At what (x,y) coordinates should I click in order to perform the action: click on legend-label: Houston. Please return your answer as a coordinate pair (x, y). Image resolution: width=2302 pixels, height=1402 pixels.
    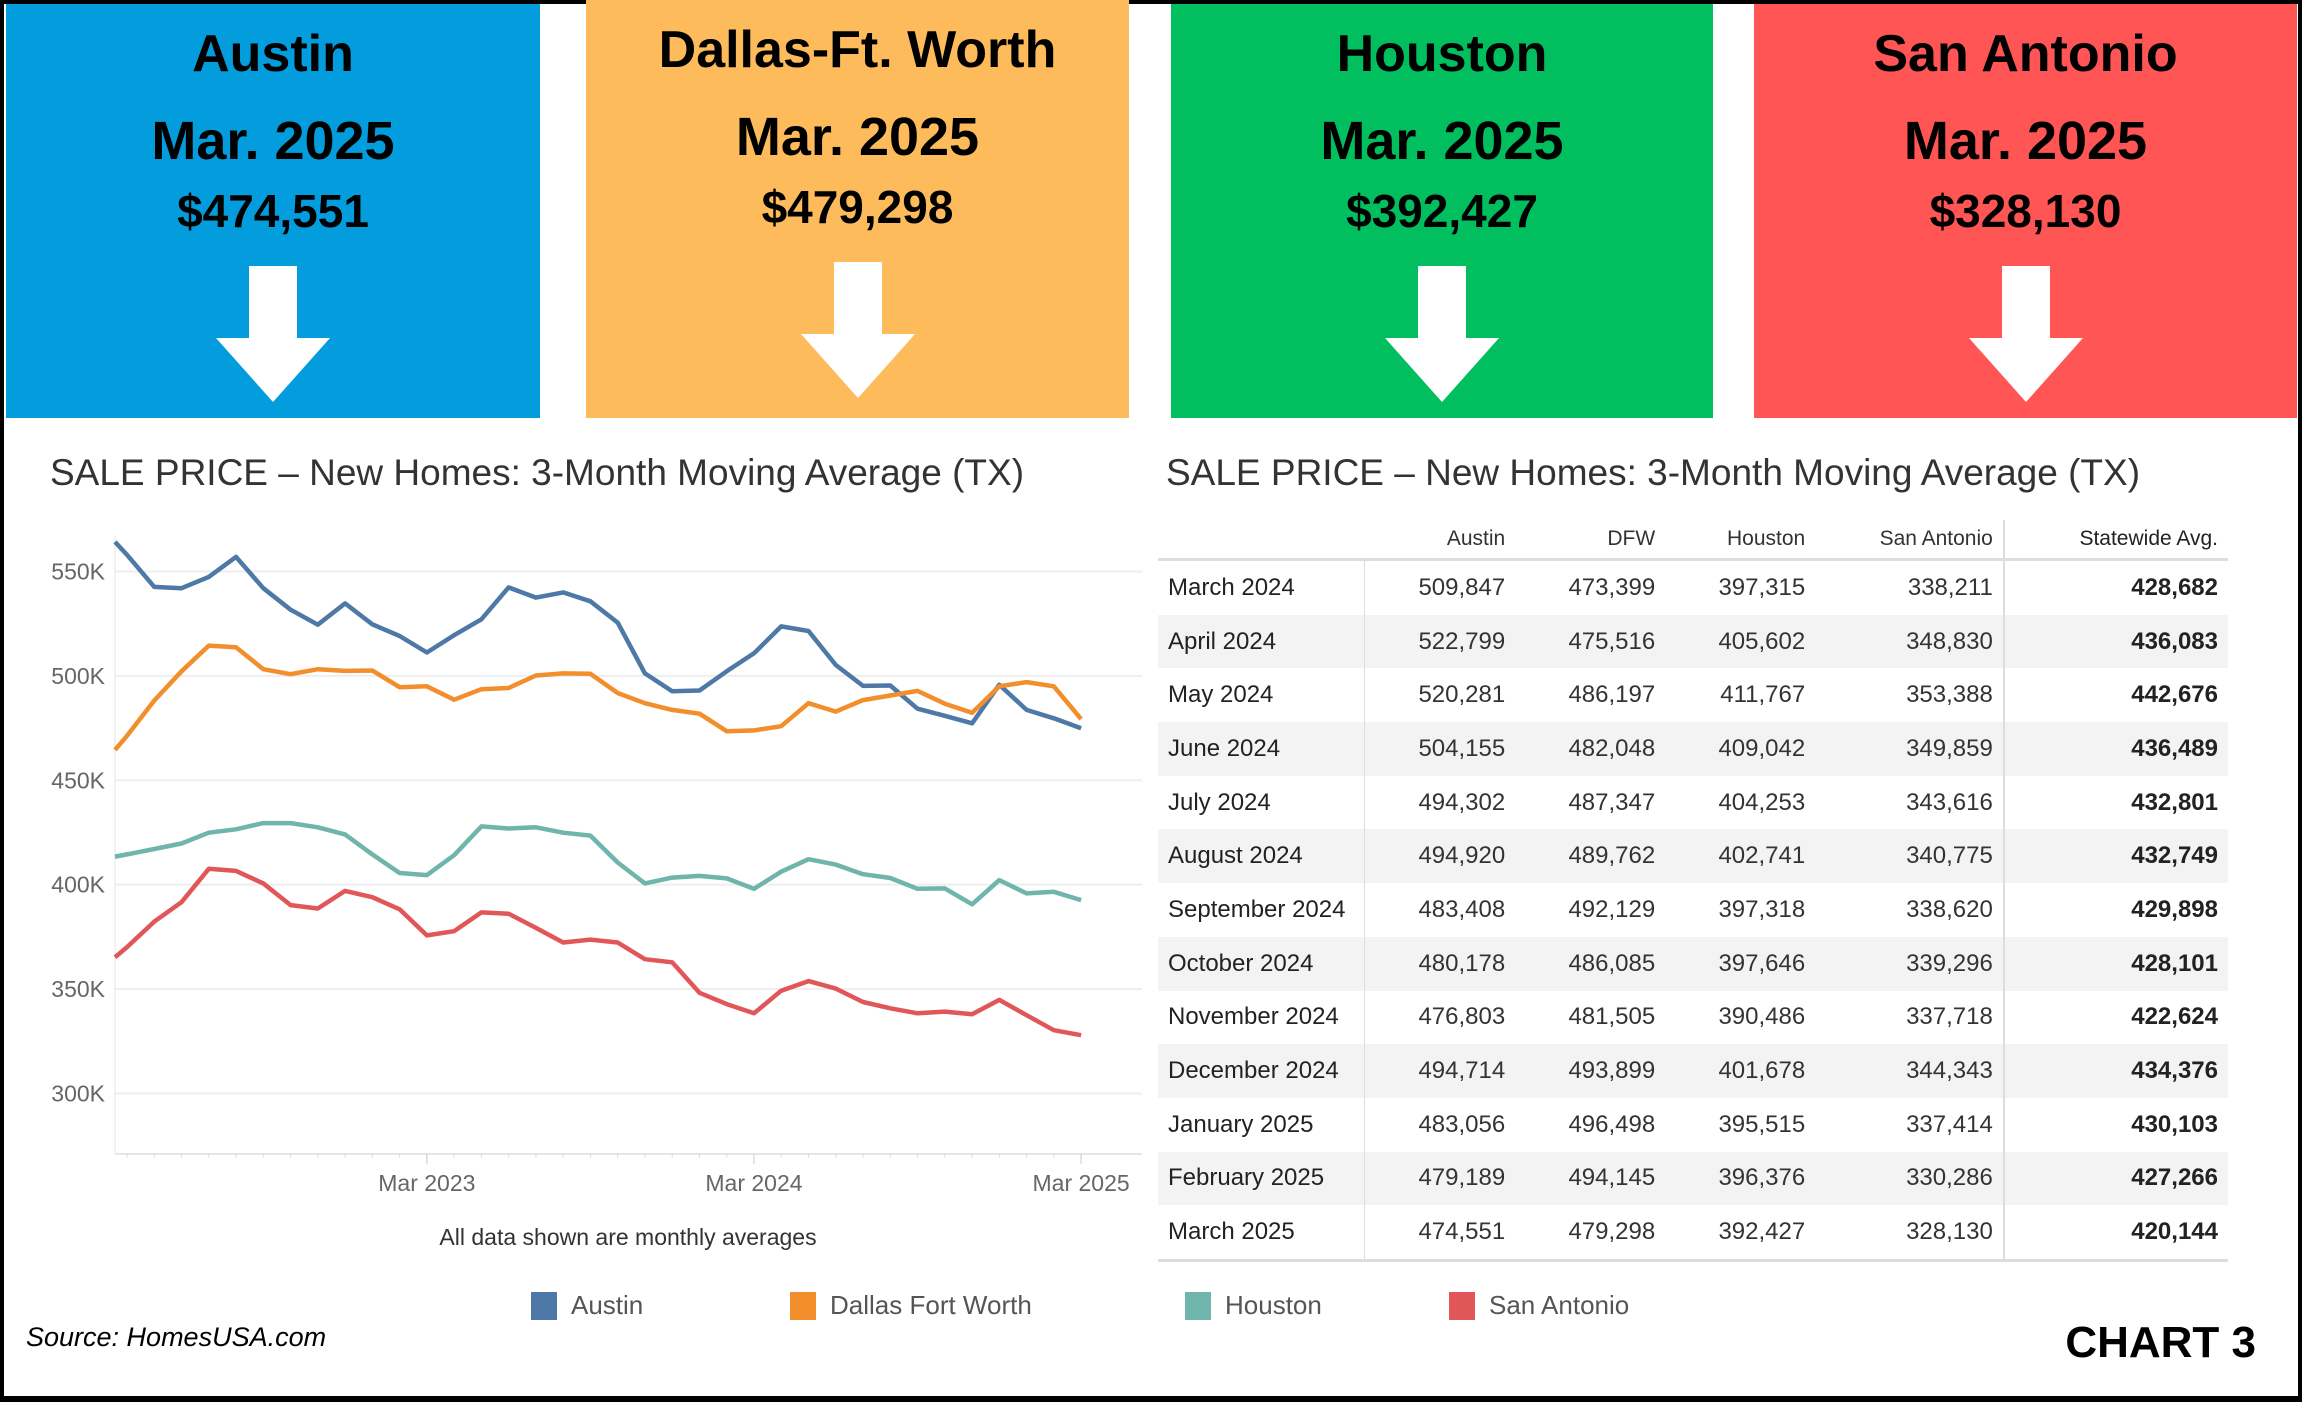
    Looking at the image, I should click on (1273, 1305).